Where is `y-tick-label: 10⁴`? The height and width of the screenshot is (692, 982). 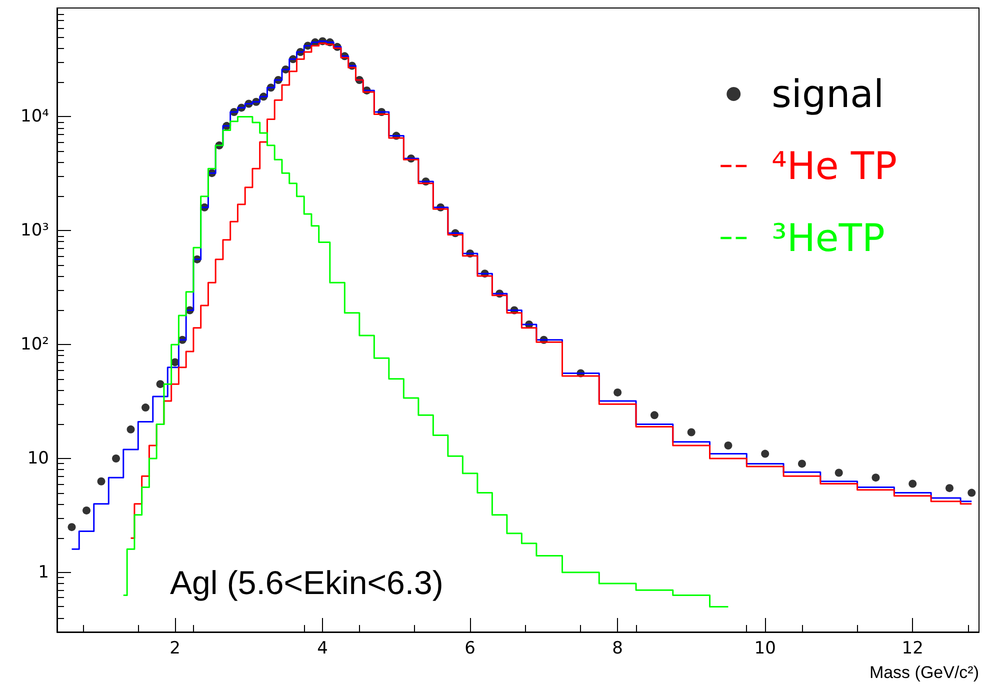 y-tick-label: 10⁴ is located at coordinates (35, 116).